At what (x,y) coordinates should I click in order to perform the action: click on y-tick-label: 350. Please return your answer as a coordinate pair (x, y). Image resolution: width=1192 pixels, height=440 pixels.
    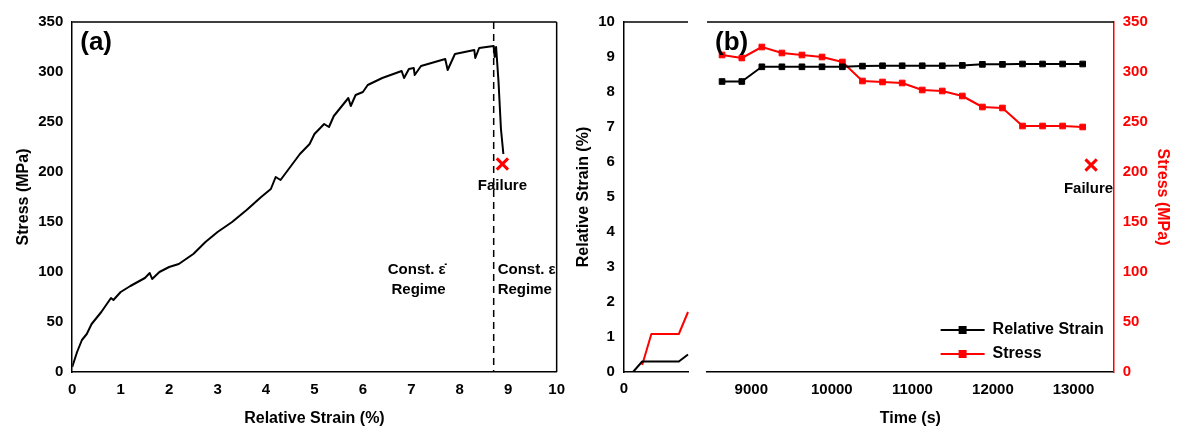
    Looking at the image, I should click on (51, 21).